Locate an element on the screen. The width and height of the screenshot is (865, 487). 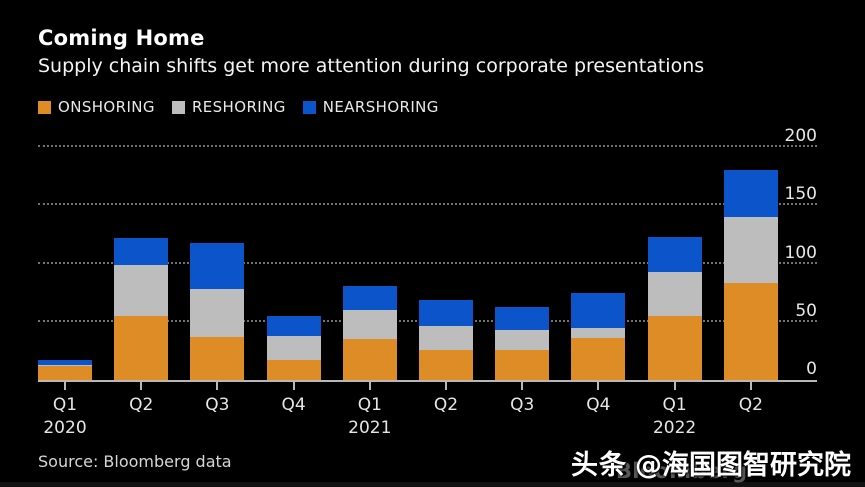
y-axis-label: 150 is located at coordinates (800, 194).